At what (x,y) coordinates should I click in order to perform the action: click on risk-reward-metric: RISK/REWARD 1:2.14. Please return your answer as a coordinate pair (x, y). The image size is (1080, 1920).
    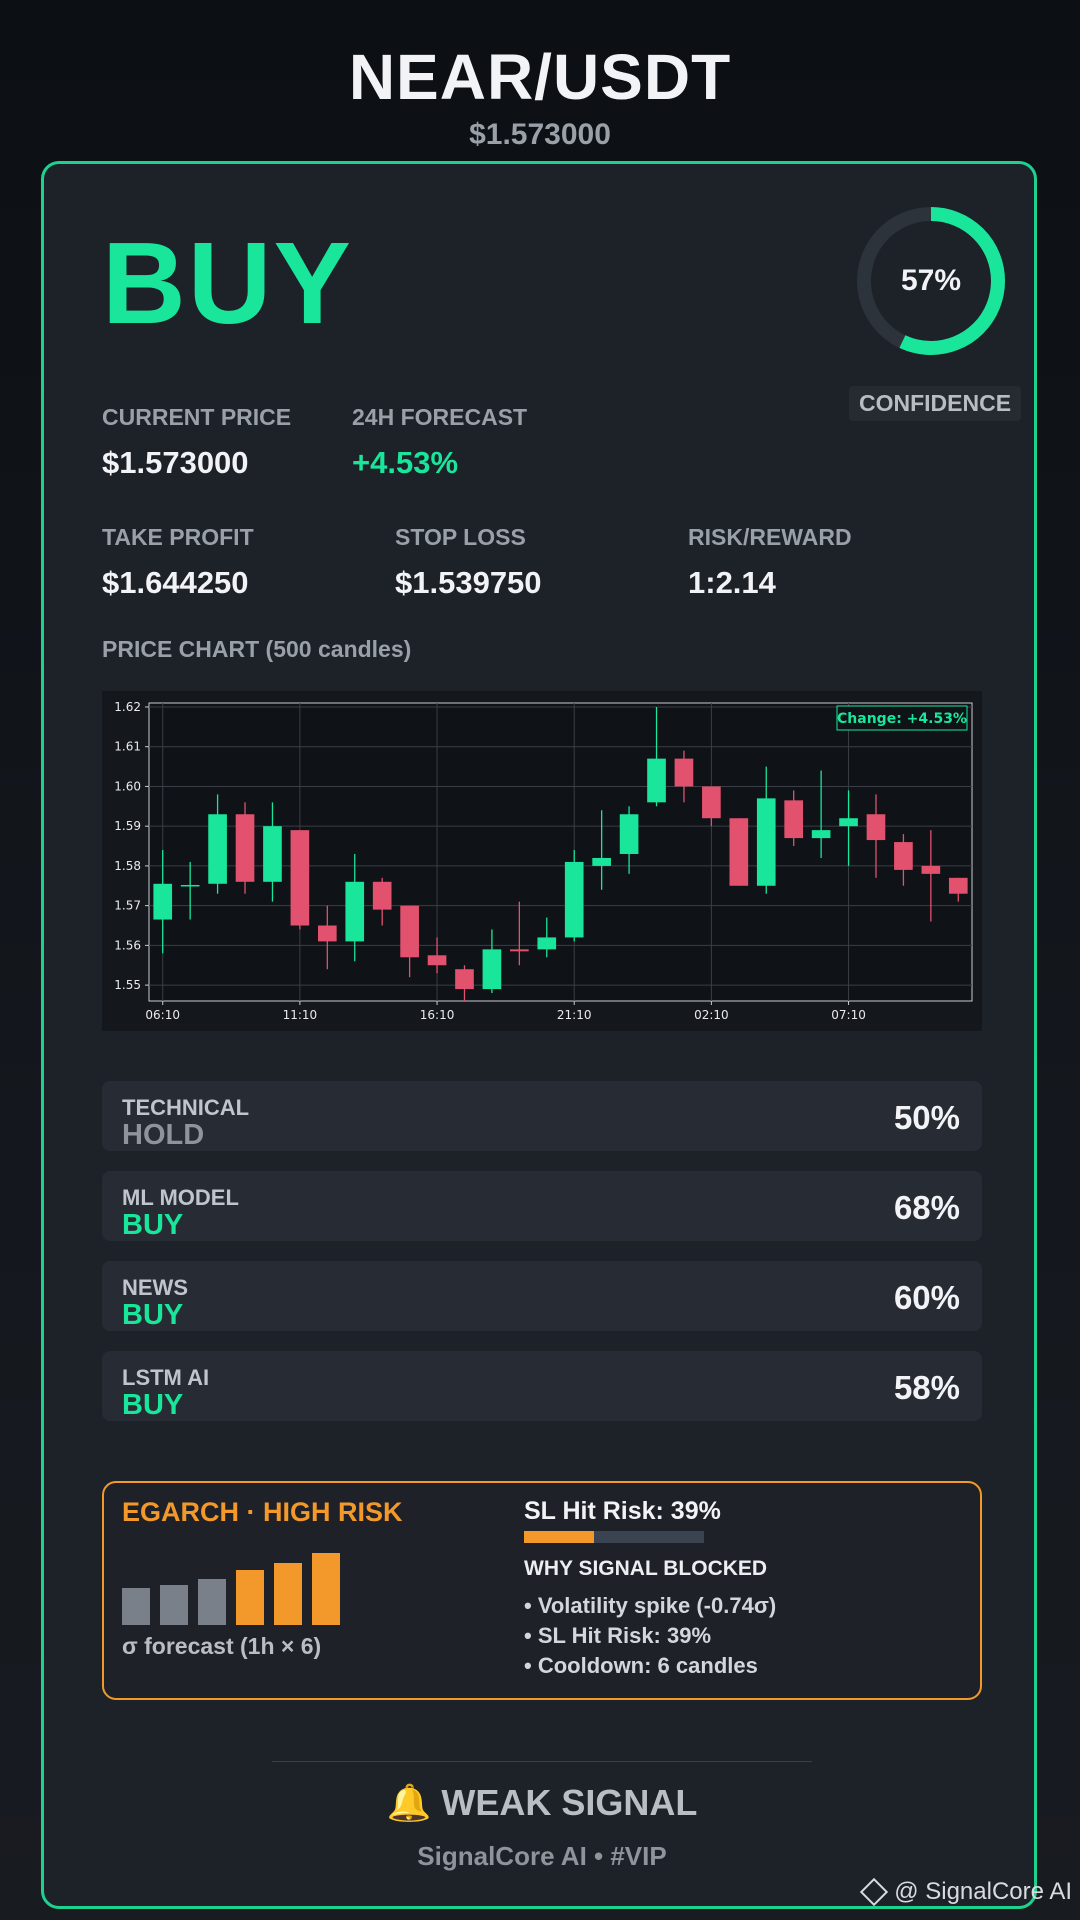
    Looking at the image, I should click on (770, 562).